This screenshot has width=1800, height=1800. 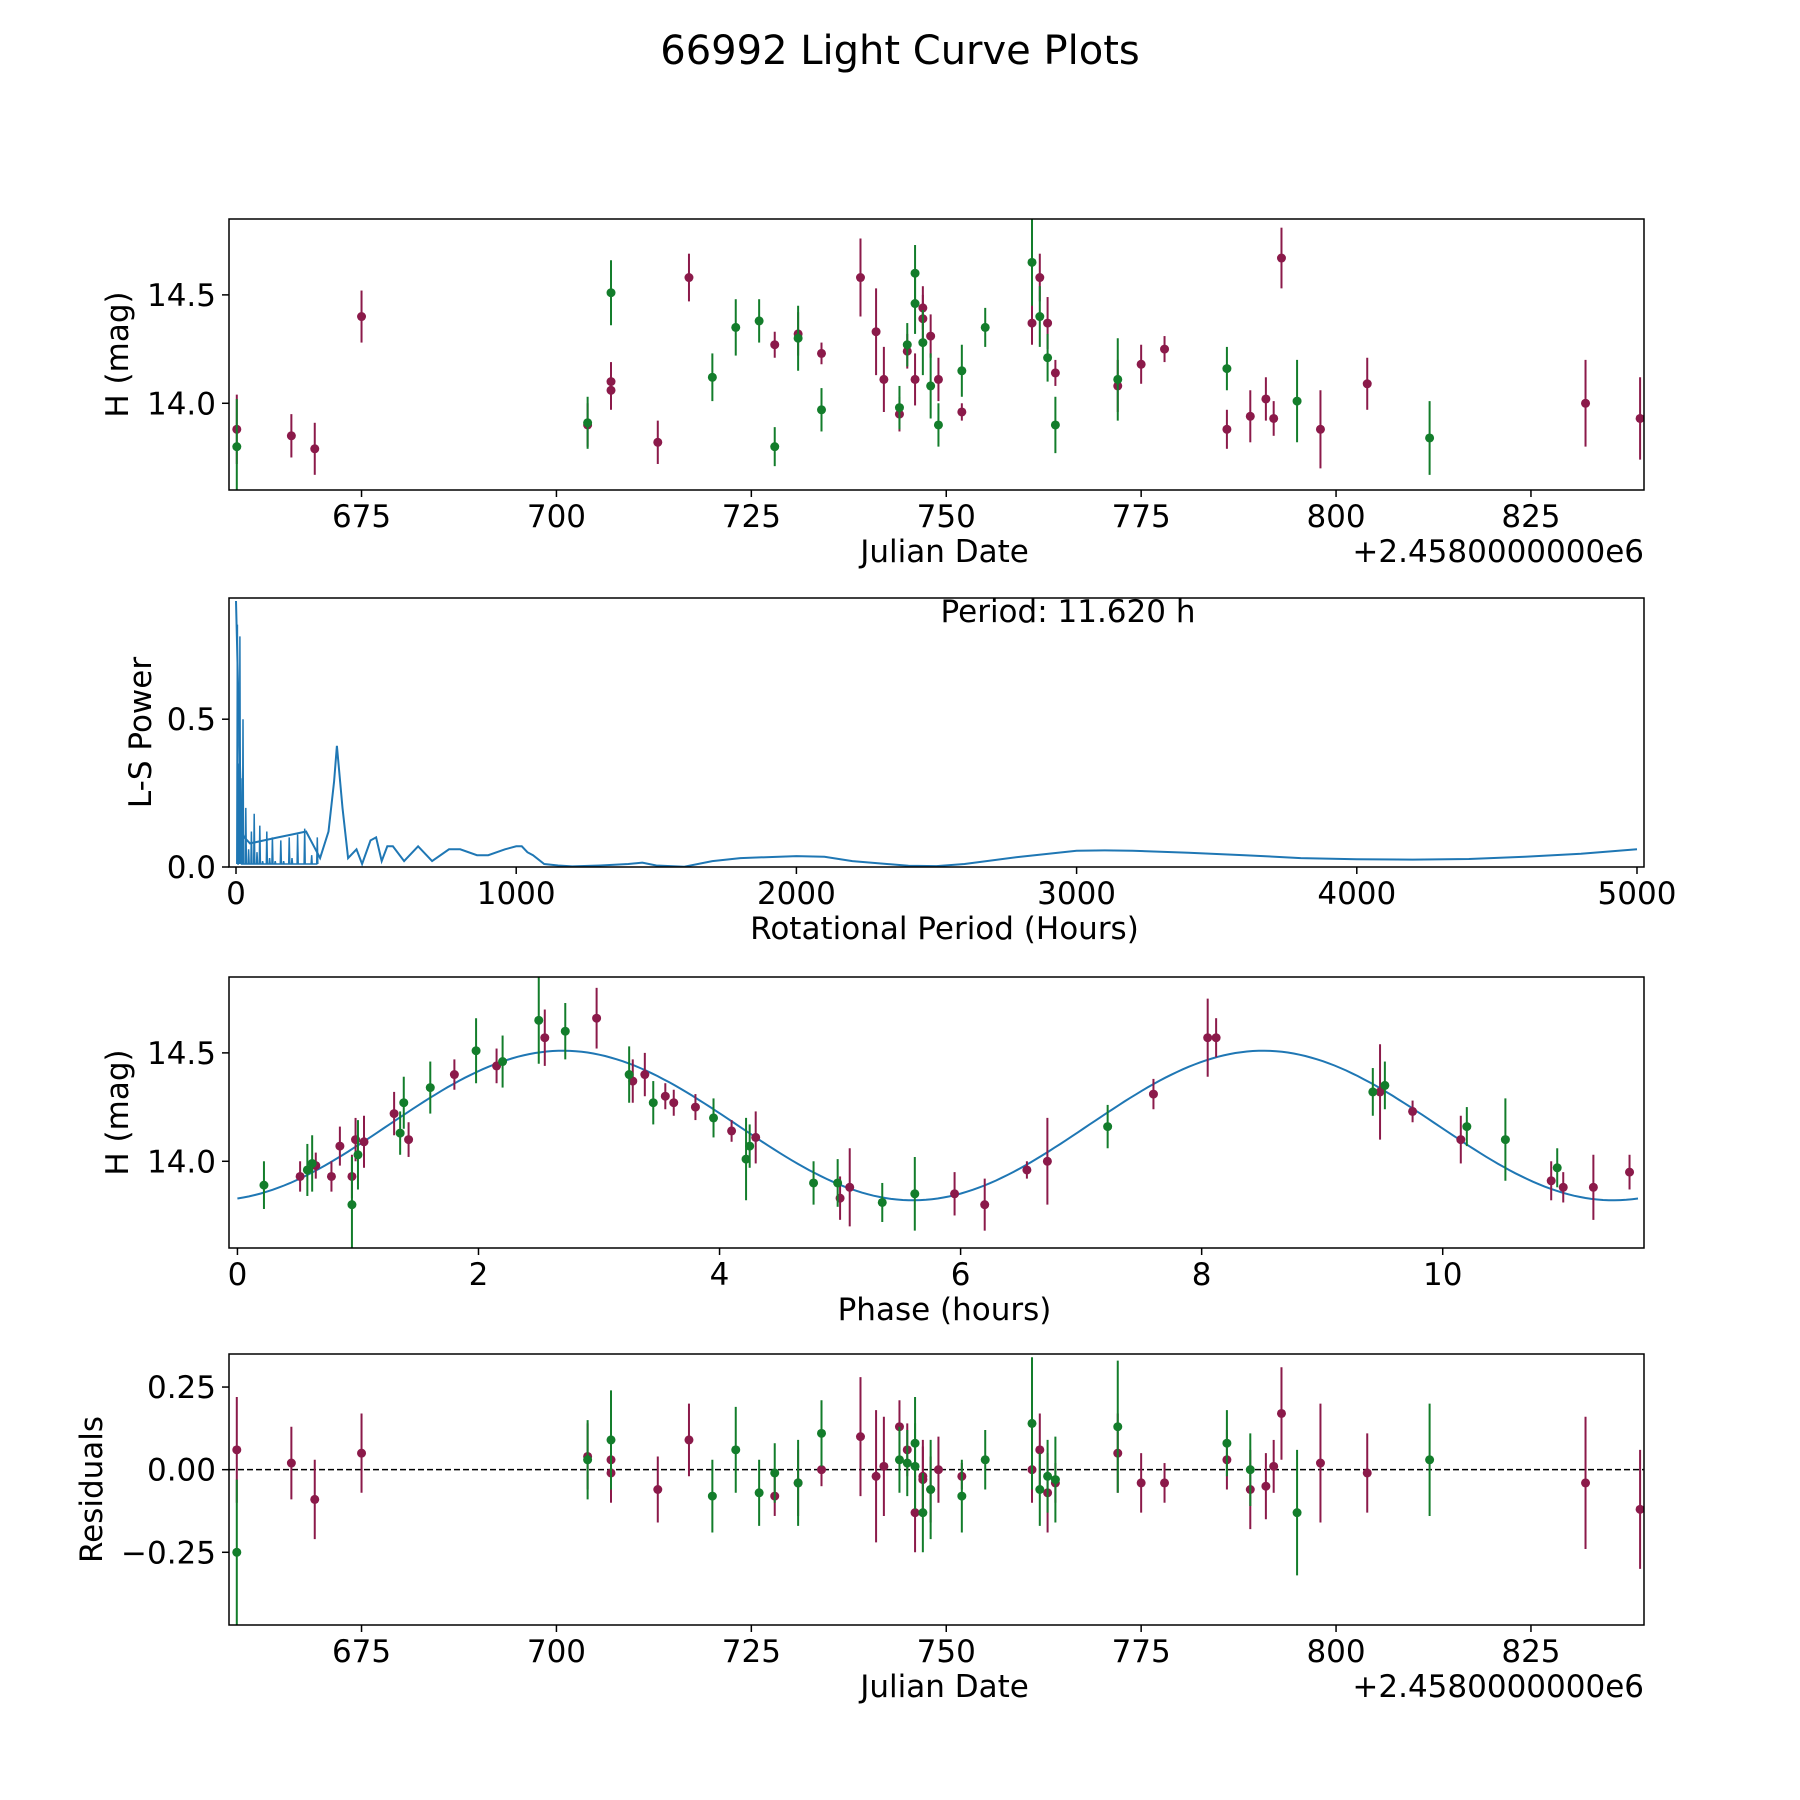 I want to click on x-axis-label: Julian Date, so click(x=943, y=1687).